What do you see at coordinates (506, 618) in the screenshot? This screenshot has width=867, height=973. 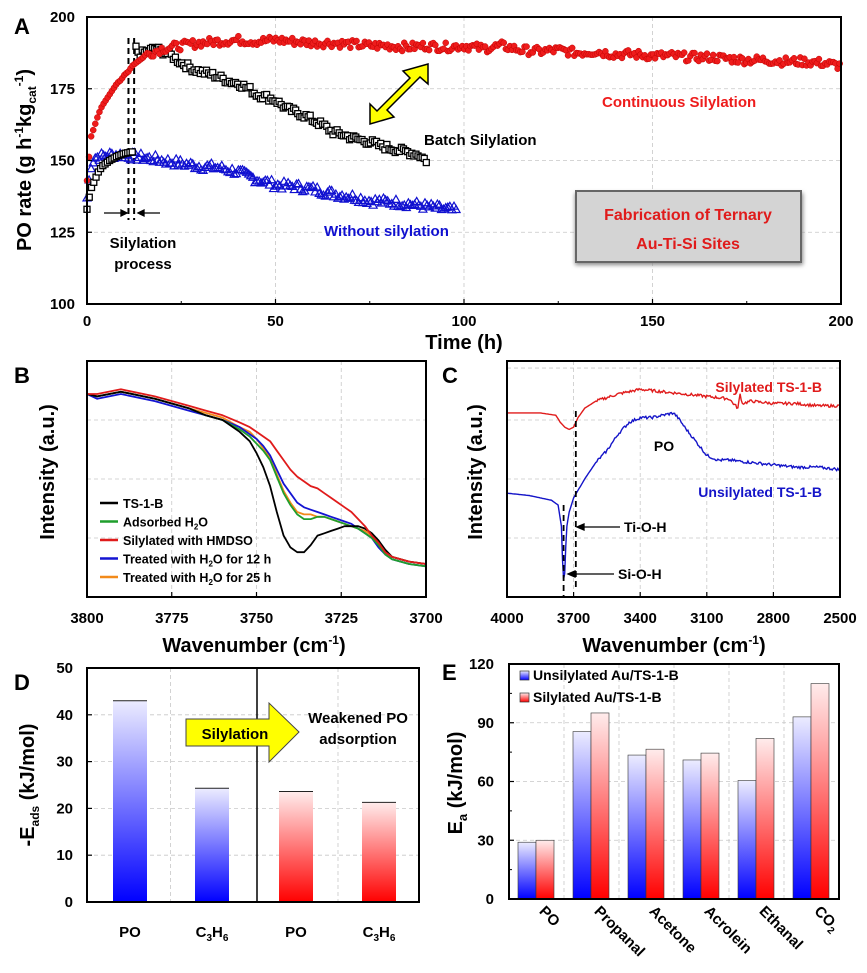 I see `tick-label-x: 4000` at bounding box center [506, 618].